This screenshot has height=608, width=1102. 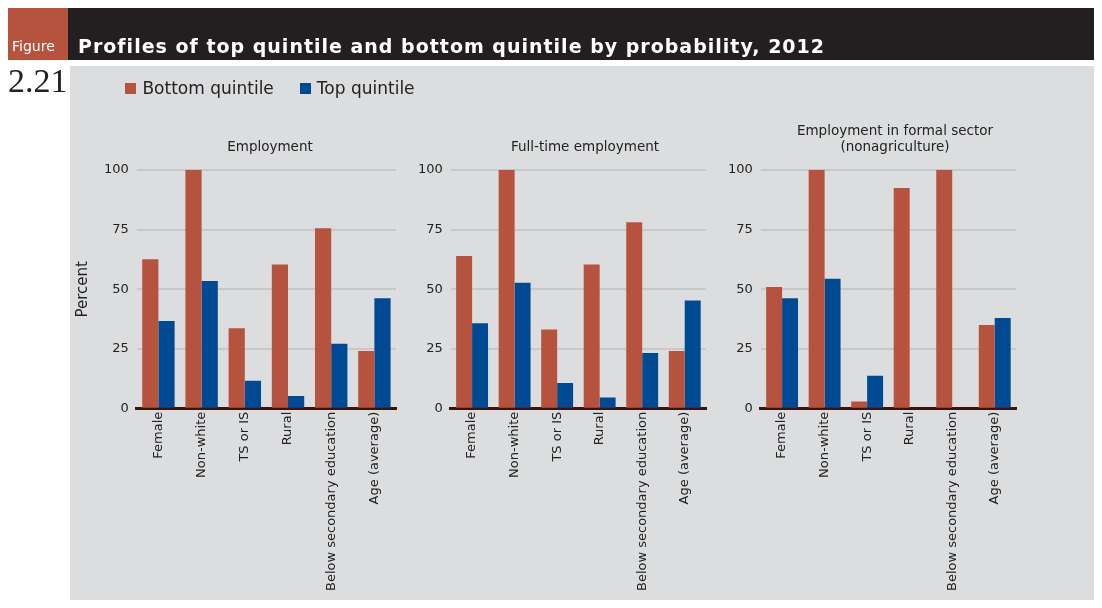 I want to click on text: Figure, so click(x=33, y=46).